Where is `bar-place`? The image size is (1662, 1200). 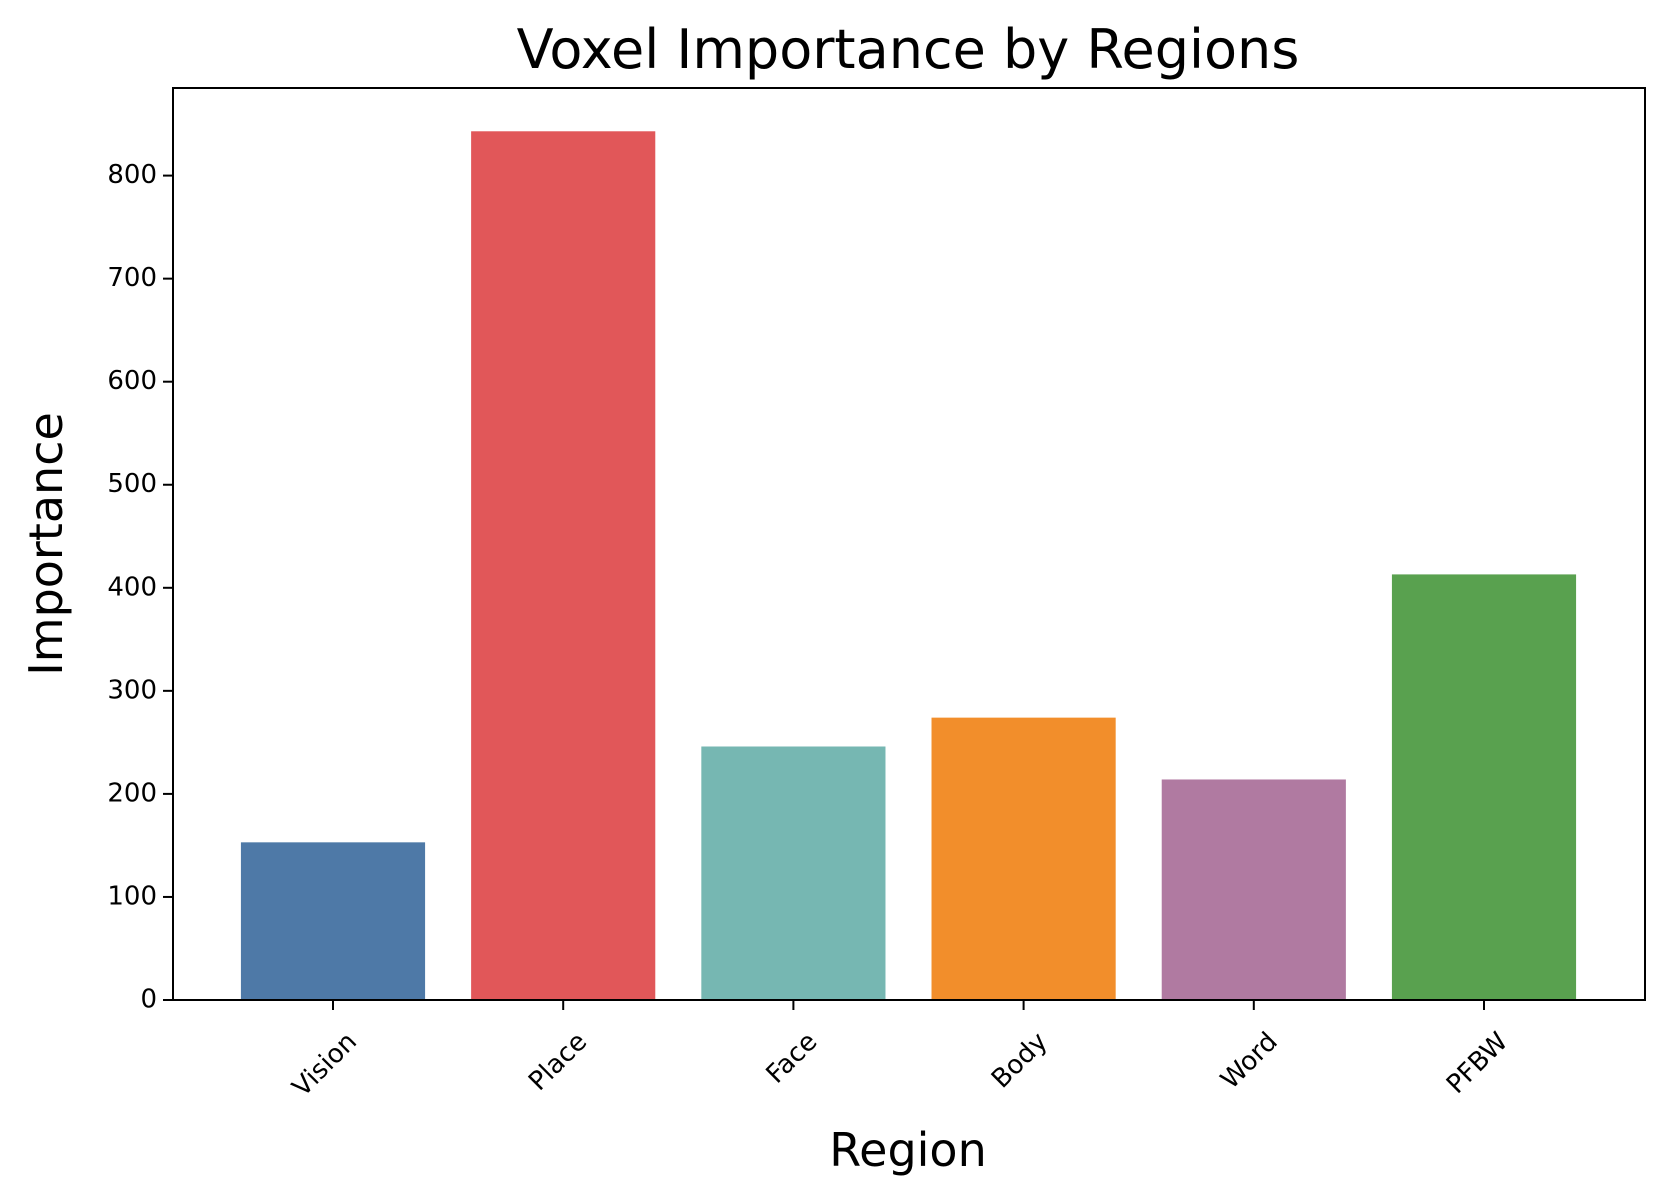
bar-place is located at coordinates (563, 565).